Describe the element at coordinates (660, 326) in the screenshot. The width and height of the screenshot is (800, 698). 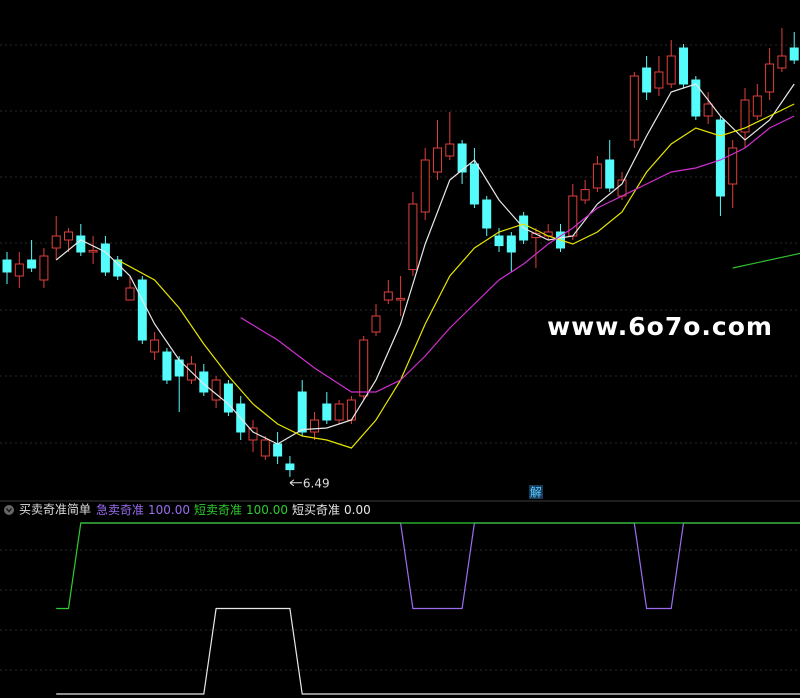
I see `watermark: www.6o7o.com` at that location.